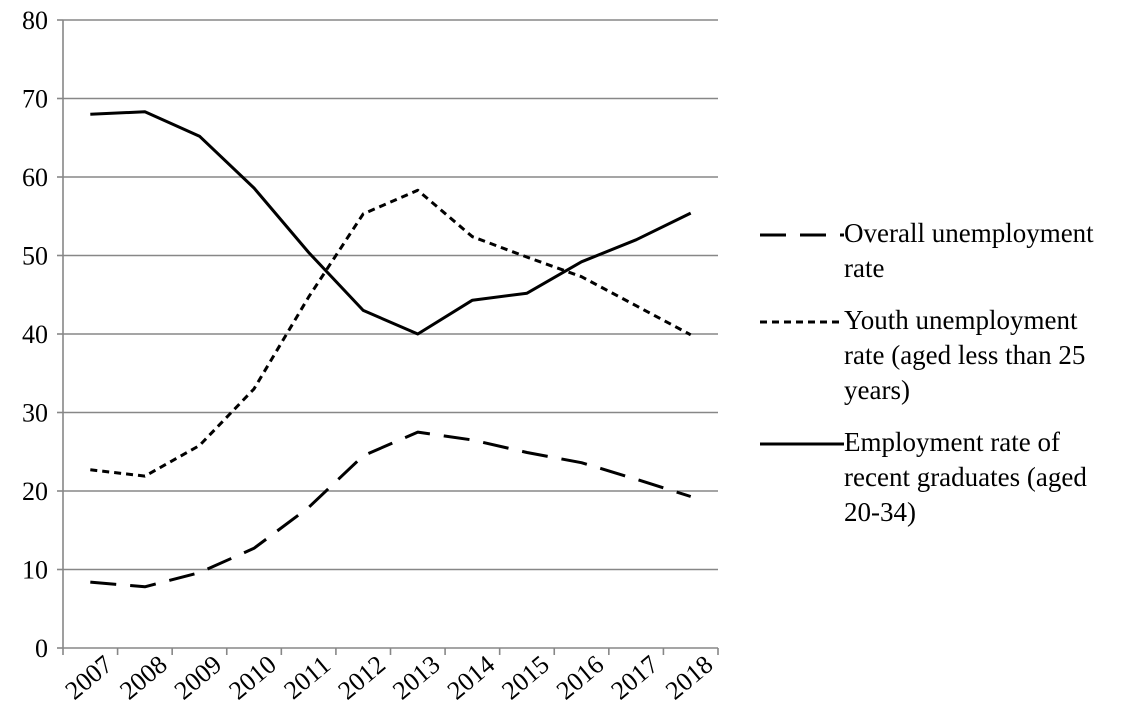  Describe the element at coordinates (802, 235) in the screenshot. I see `legend-swatch-dashed` at that location.